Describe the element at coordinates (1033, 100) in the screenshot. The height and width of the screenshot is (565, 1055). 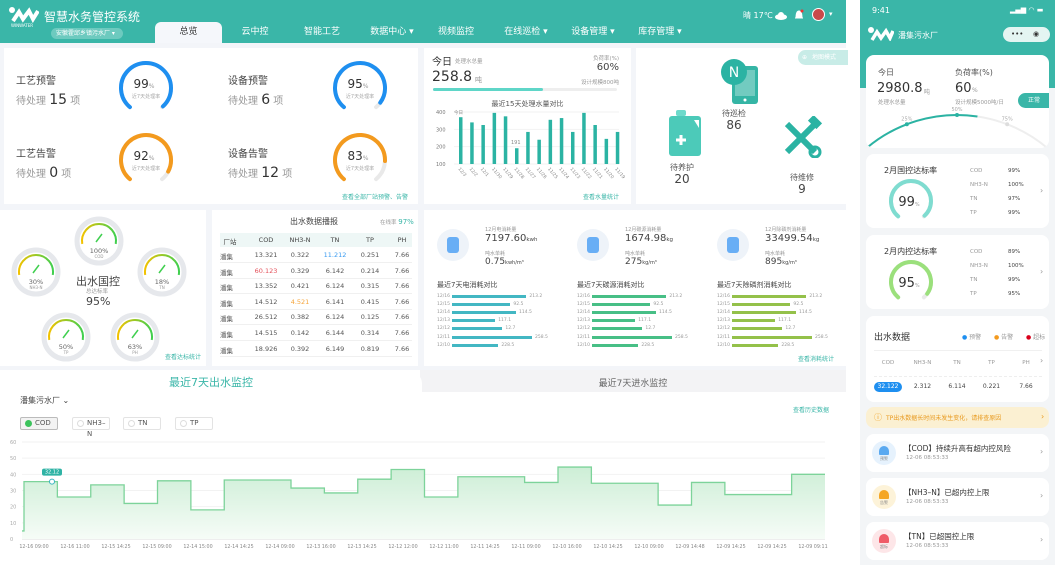
I see `mobile-status-button: 正常` at that location.